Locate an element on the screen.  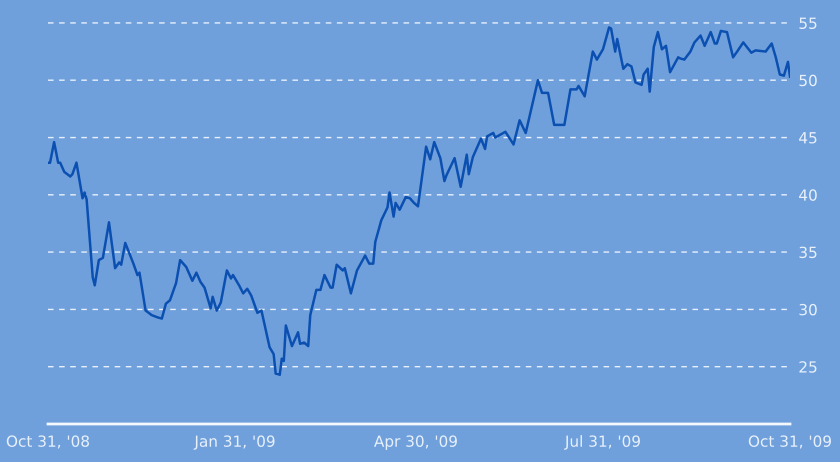
y-tick-label: 50 is located at coordinates (808, 80).